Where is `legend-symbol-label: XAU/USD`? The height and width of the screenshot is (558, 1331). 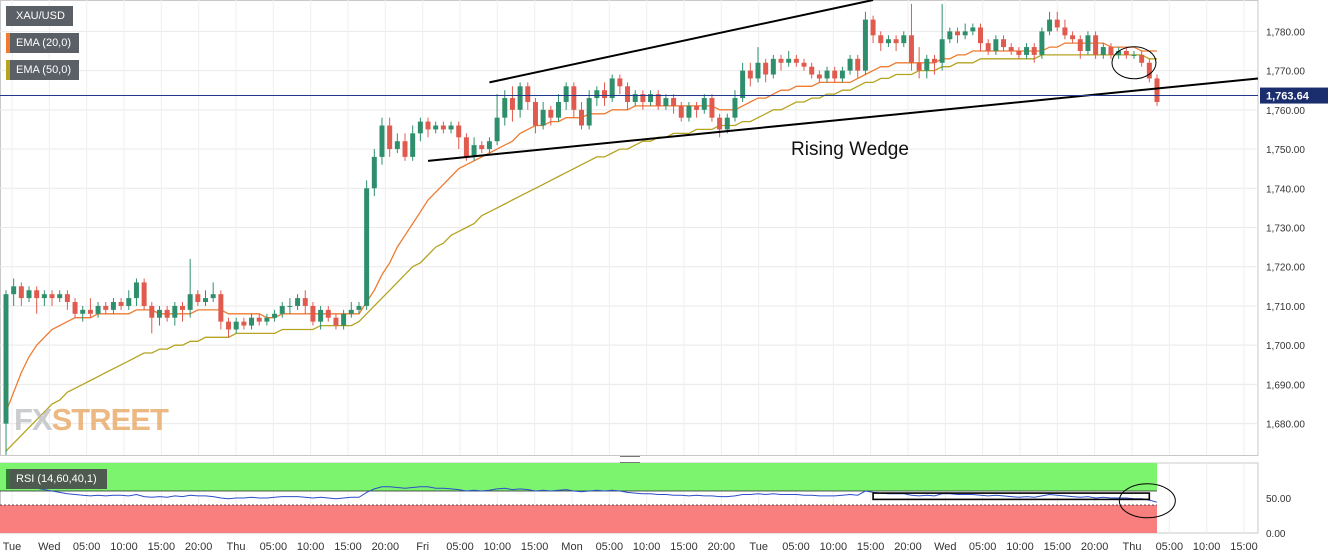
legend-symbol-label: XAU/USD is located at coordinates (40, 16).